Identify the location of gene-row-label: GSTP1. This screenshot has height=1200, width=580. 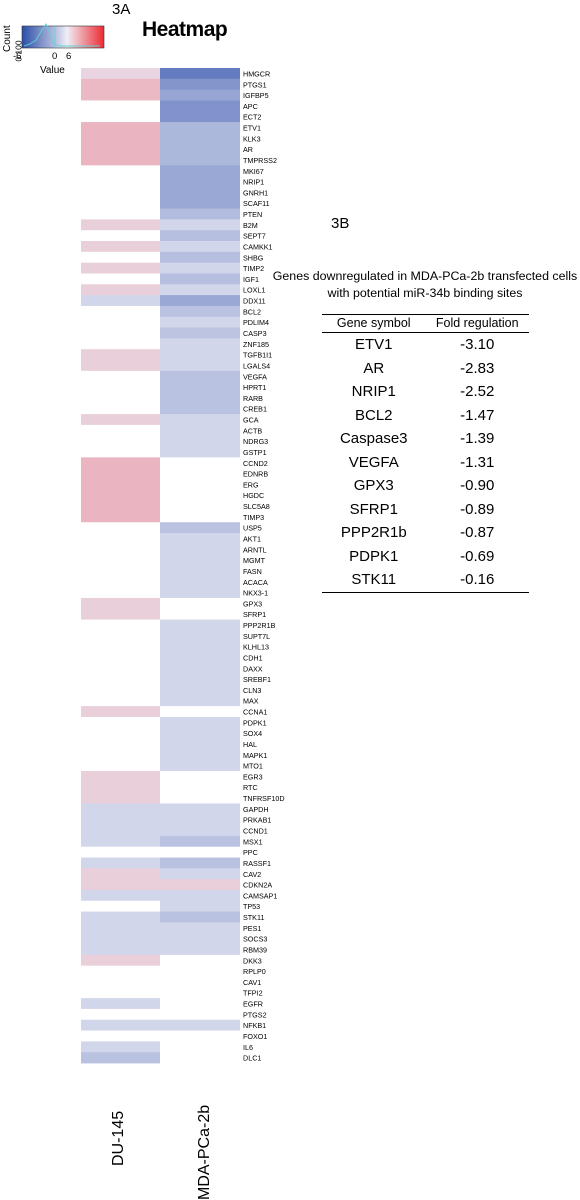
(255, 452).